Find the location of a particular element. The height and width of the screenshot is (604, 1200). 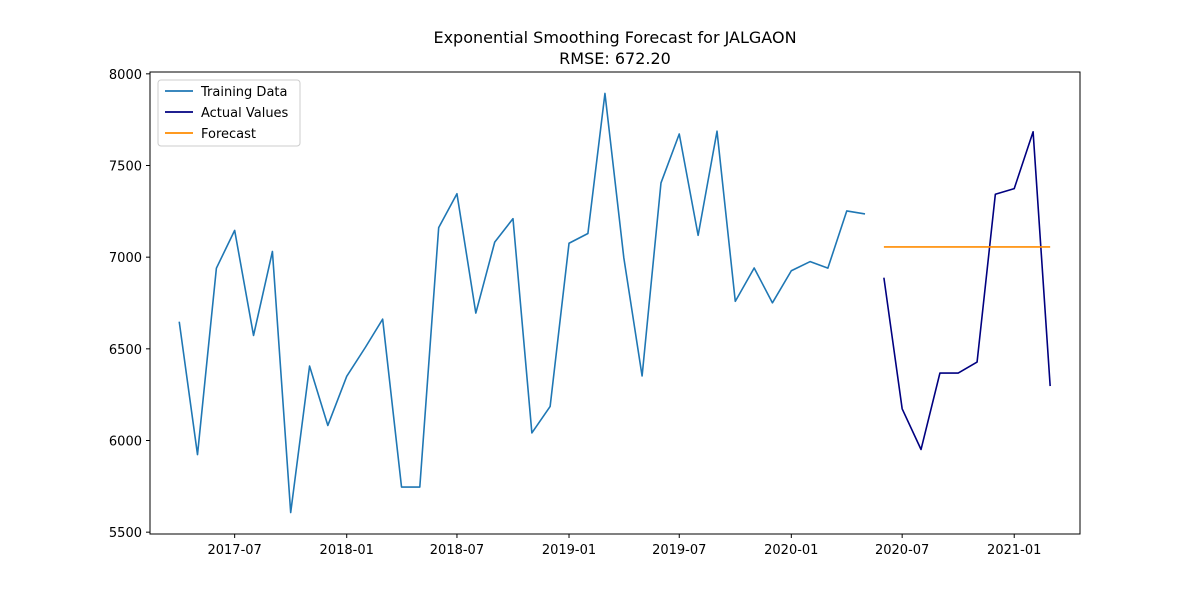

series-line-actual-values is located at coordinates (967, 290).